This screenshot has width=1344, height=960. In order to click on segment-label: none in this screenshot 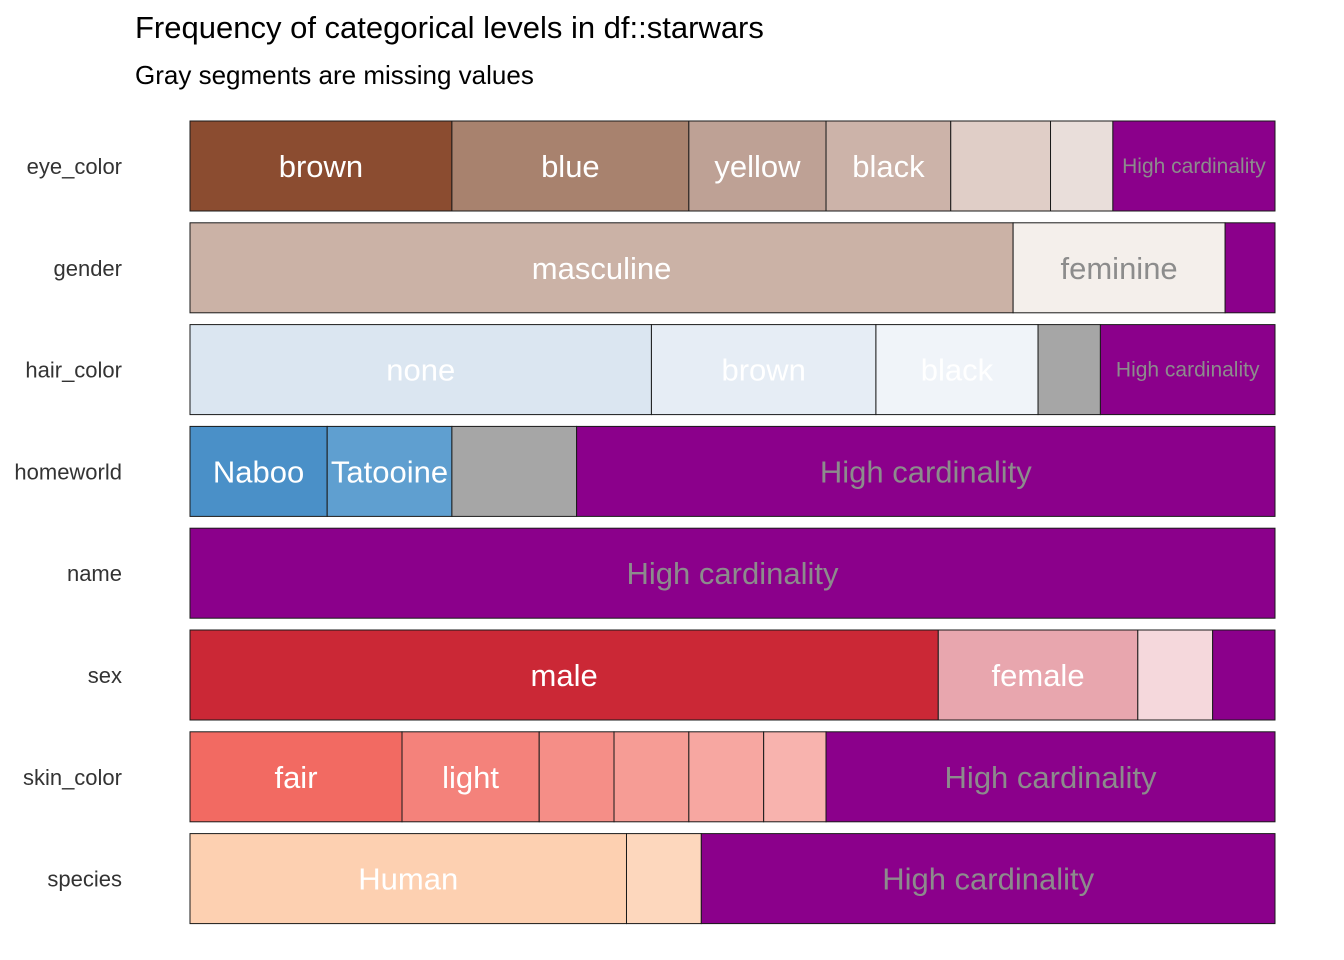, I will do `click(420, 370)`.